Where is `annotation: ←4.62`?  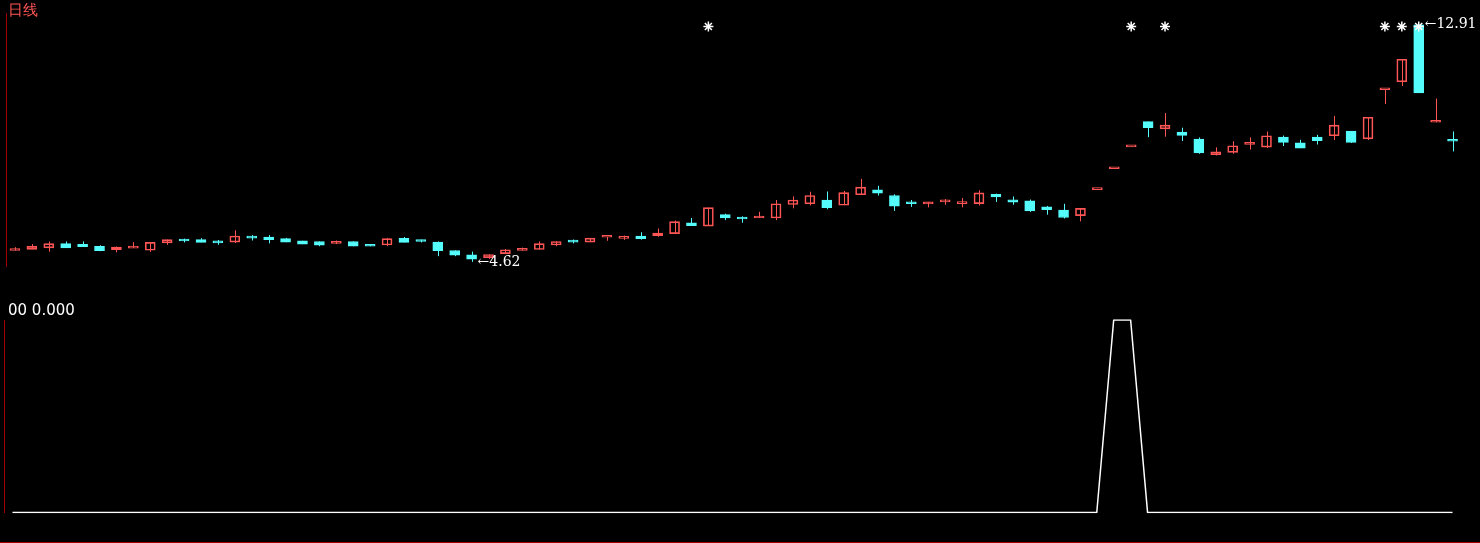 annotation: ←4.62 is located at coordinates (499, 260).